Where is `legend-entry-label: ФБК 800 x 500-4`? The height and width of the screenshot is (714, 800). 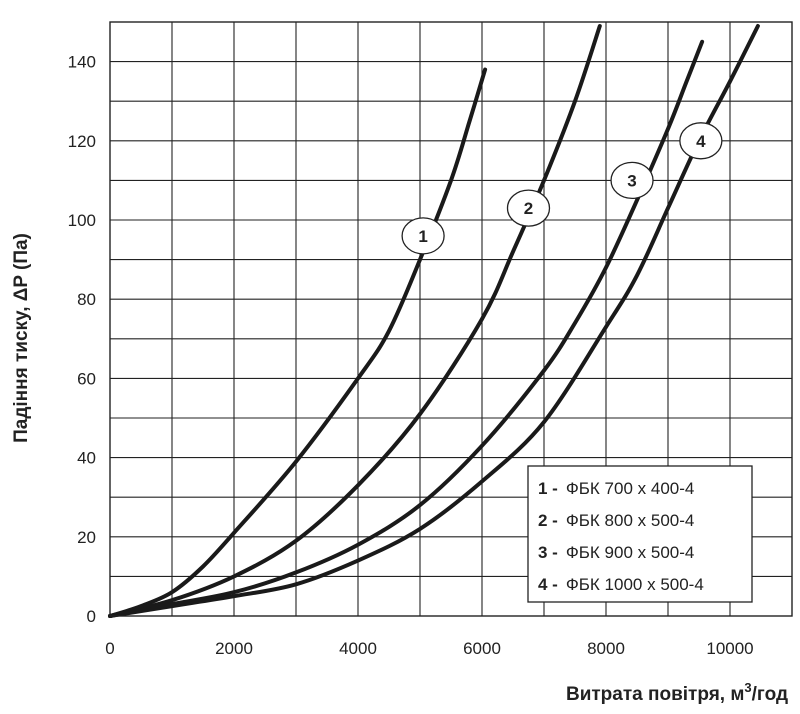
legend-entry-label: ФБК 800 x 500-4 is located at coordinates (630, 520).